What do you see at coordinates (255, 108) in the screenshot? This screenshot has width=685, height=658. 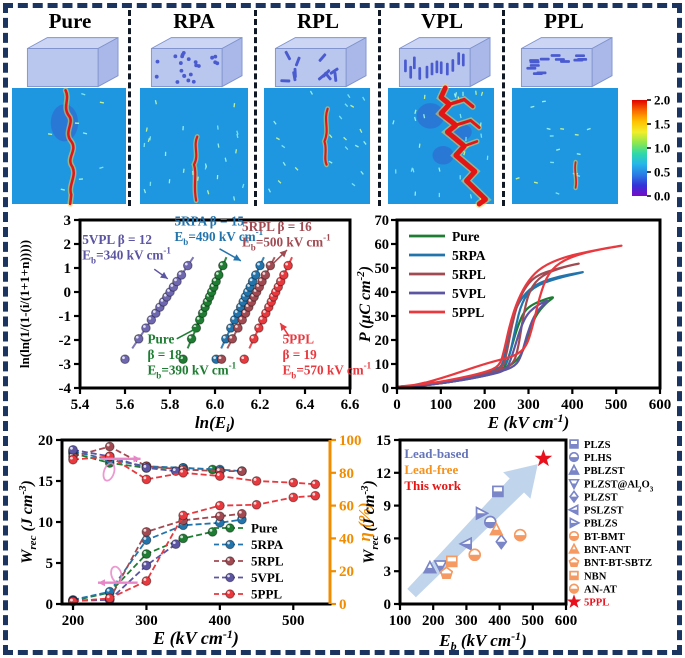 I see `panel-separator` at bounding box center [255, 108].